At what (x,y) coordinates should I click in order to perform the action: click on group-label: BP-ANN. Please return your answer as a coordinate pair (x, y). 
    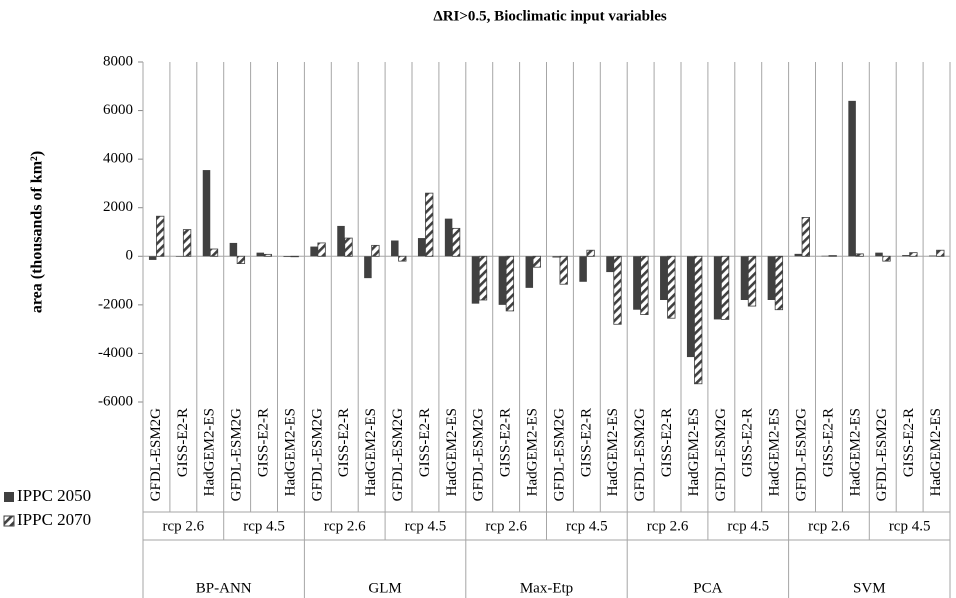
    Looking at the image, I should click on (224, 588).